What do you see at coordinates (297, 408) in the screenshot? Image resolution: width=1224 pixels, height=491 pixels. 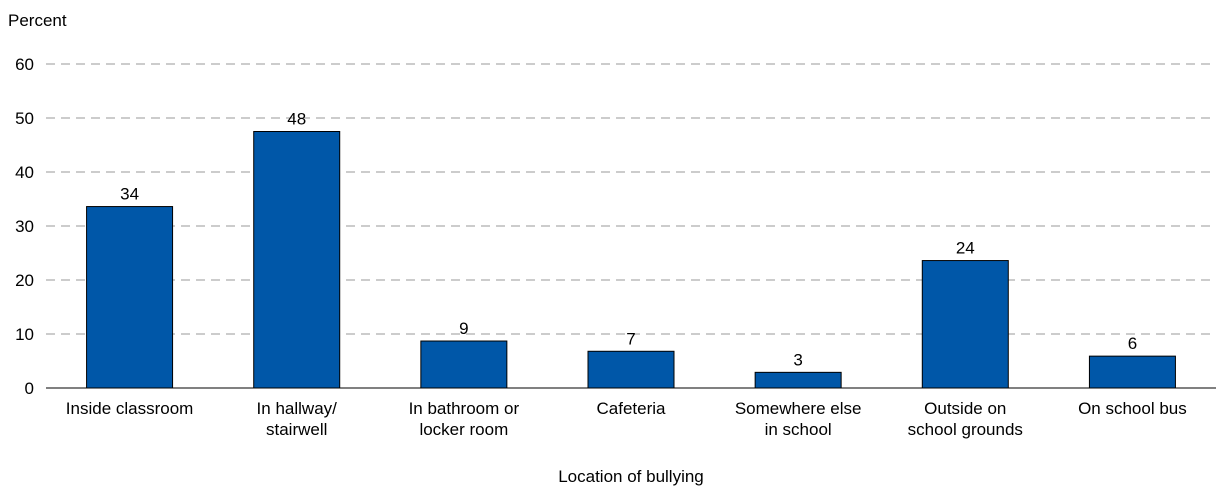 I see `category-label: In hallway/` at bounding box center [297, 408].